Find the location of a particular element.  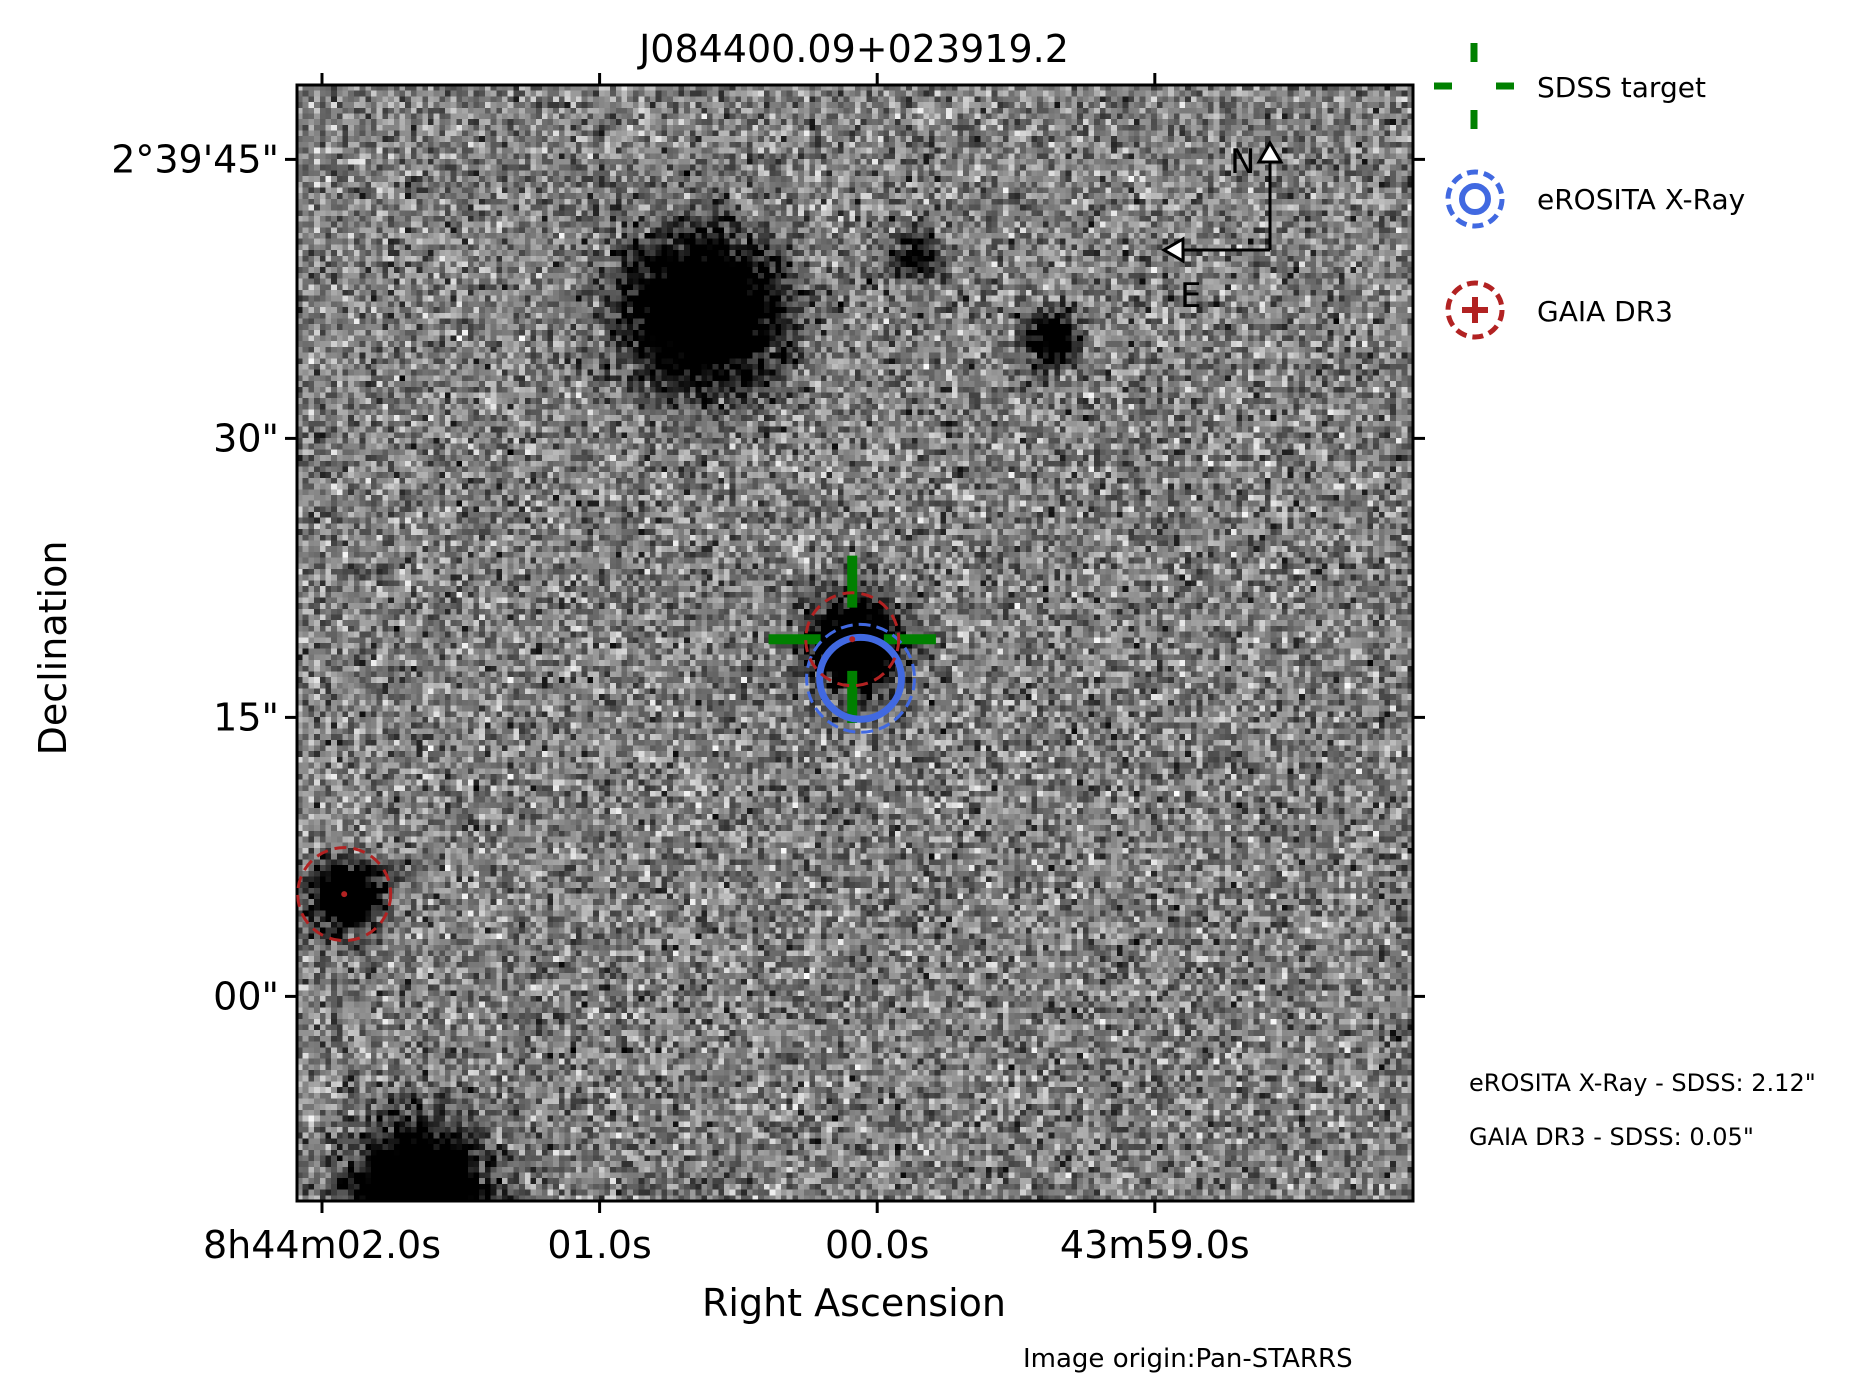

y-axis-label: Declination is located at coordinates (53, 648).